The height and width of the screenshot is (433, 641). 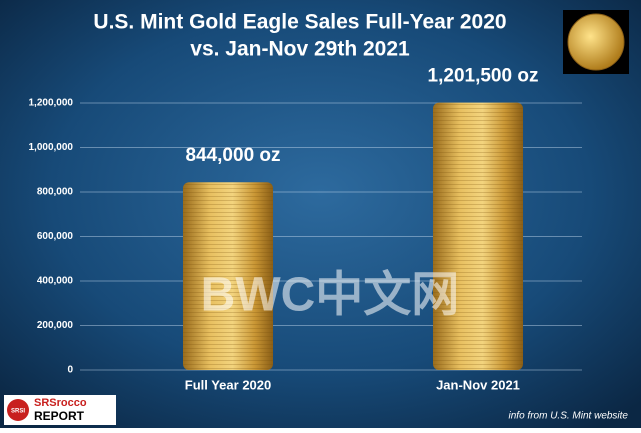 What do you see at coordinates (232, 155) in the screenshot?
I see `value-label: 844,000 oz` at bounding box center [232, 155].